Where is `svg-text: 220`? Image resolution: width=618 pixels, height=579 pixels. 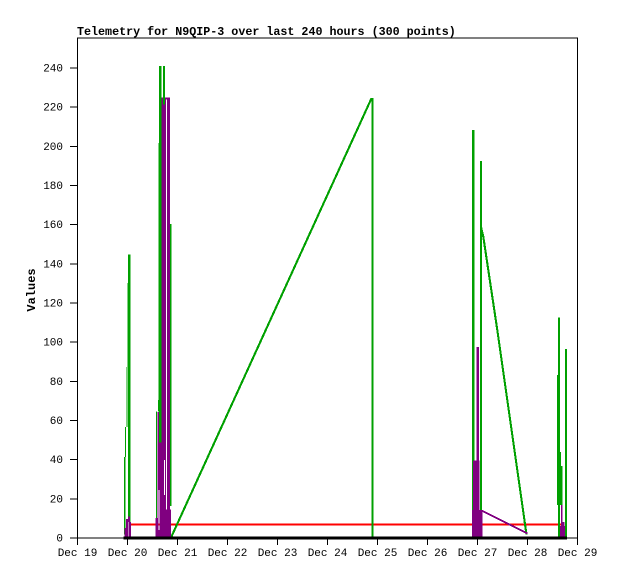
svg-text: 220 is located at coordinates (53, 109).